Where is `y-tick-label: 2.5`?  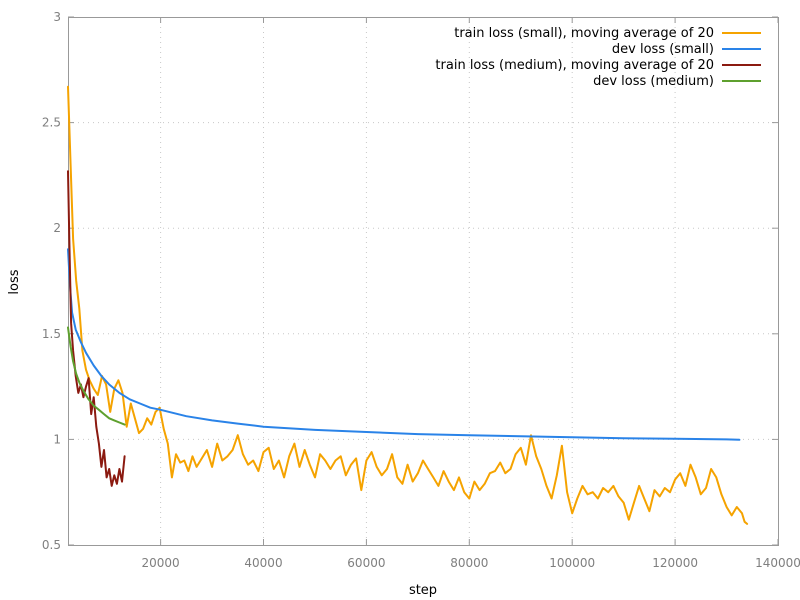
y-tick-label: 2.5 is located at coordinates (51, 123).